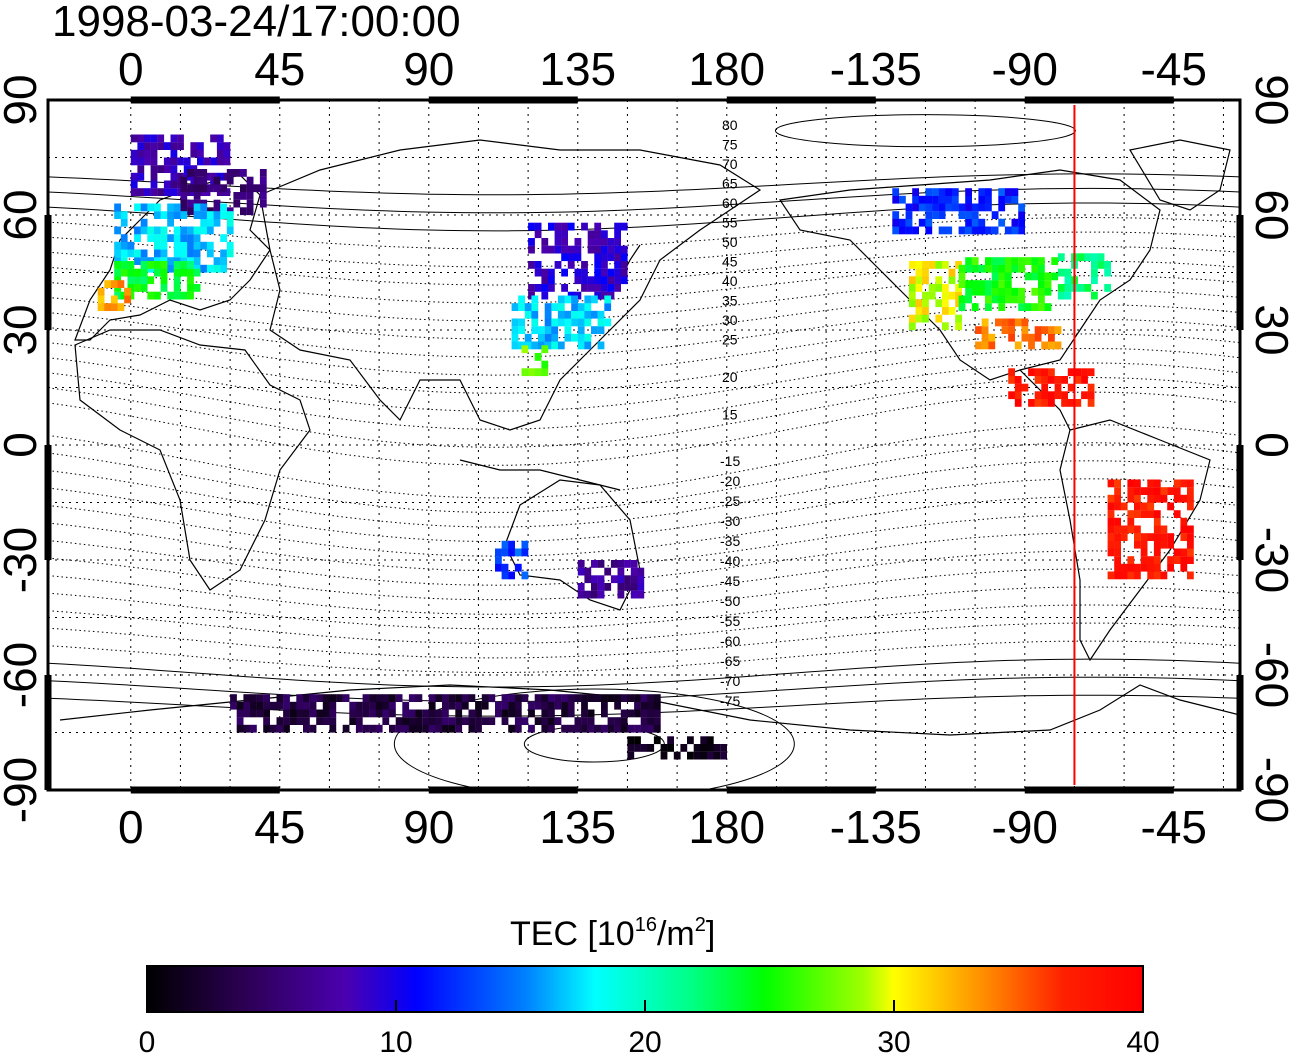 This screenshot has width=1292, height=1062. Describe the element at coordinates (131, 827) in the screenshot. I see `lon-tick-label-bottom: 0` at that location.